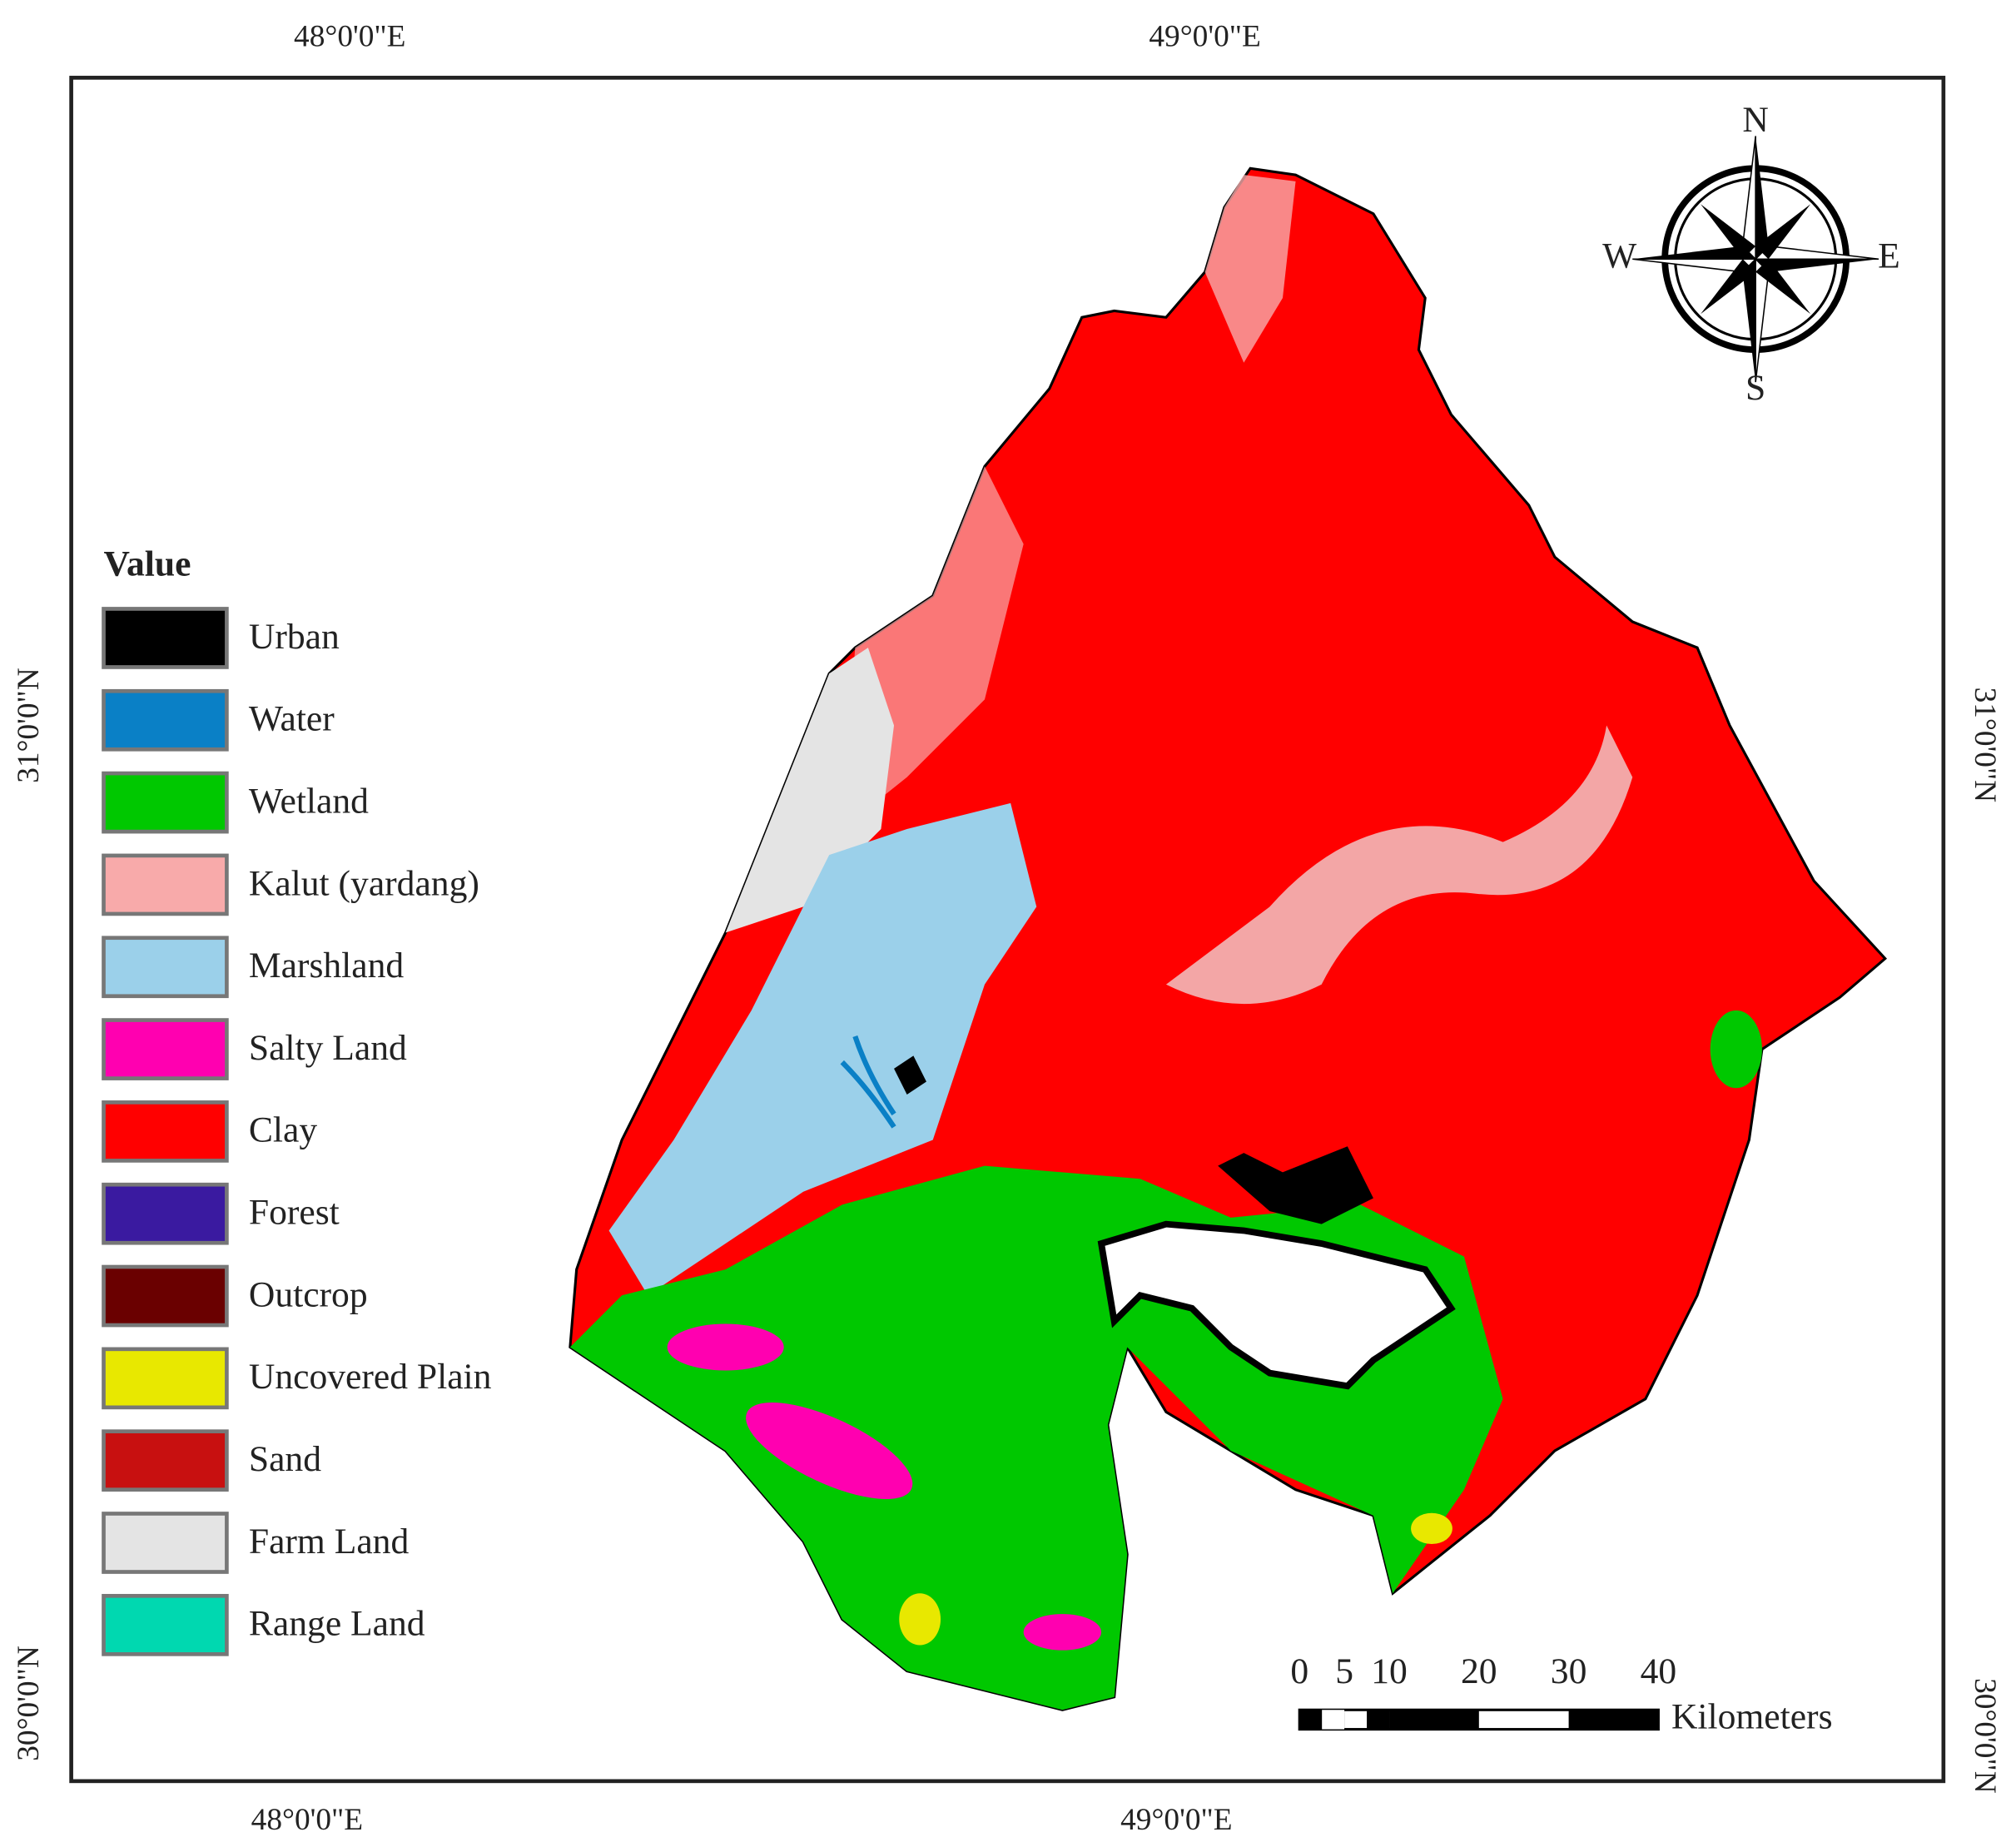 The image size is (2016, 1842). What do you see at coordinates (868, 1082) in the screenshot?
I see `water-stream` at bounding box center [868, 1082].